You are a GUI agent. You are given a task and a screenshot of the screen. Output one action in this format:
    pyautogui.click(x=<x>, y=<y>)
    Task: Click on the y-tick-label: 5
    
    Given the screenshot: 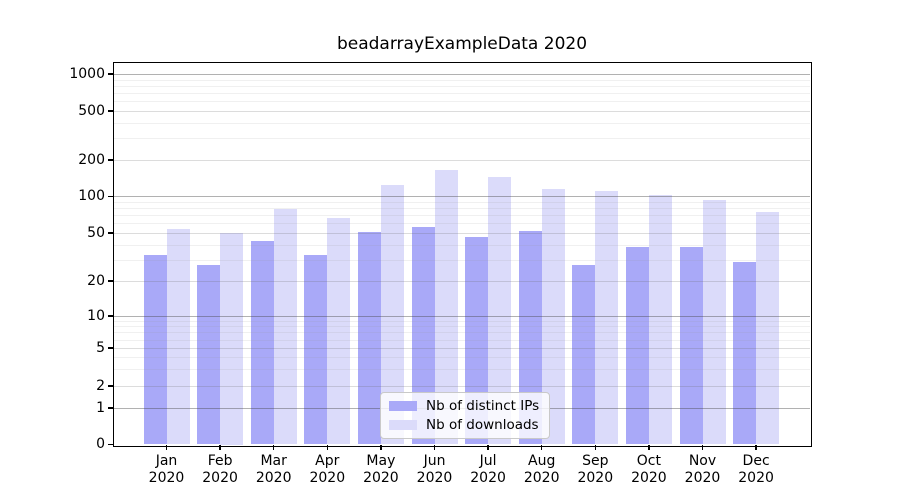 What is the action you would take?
    pyautogui.click(x=100, y=347)
    